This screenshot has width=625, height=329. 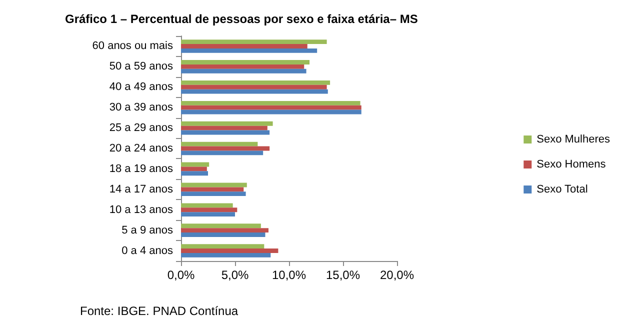 What do you see at coordinates (562, 190) in the screenshot?
I see `legend-label: Sexo Total` at bounding box center [562, 190].